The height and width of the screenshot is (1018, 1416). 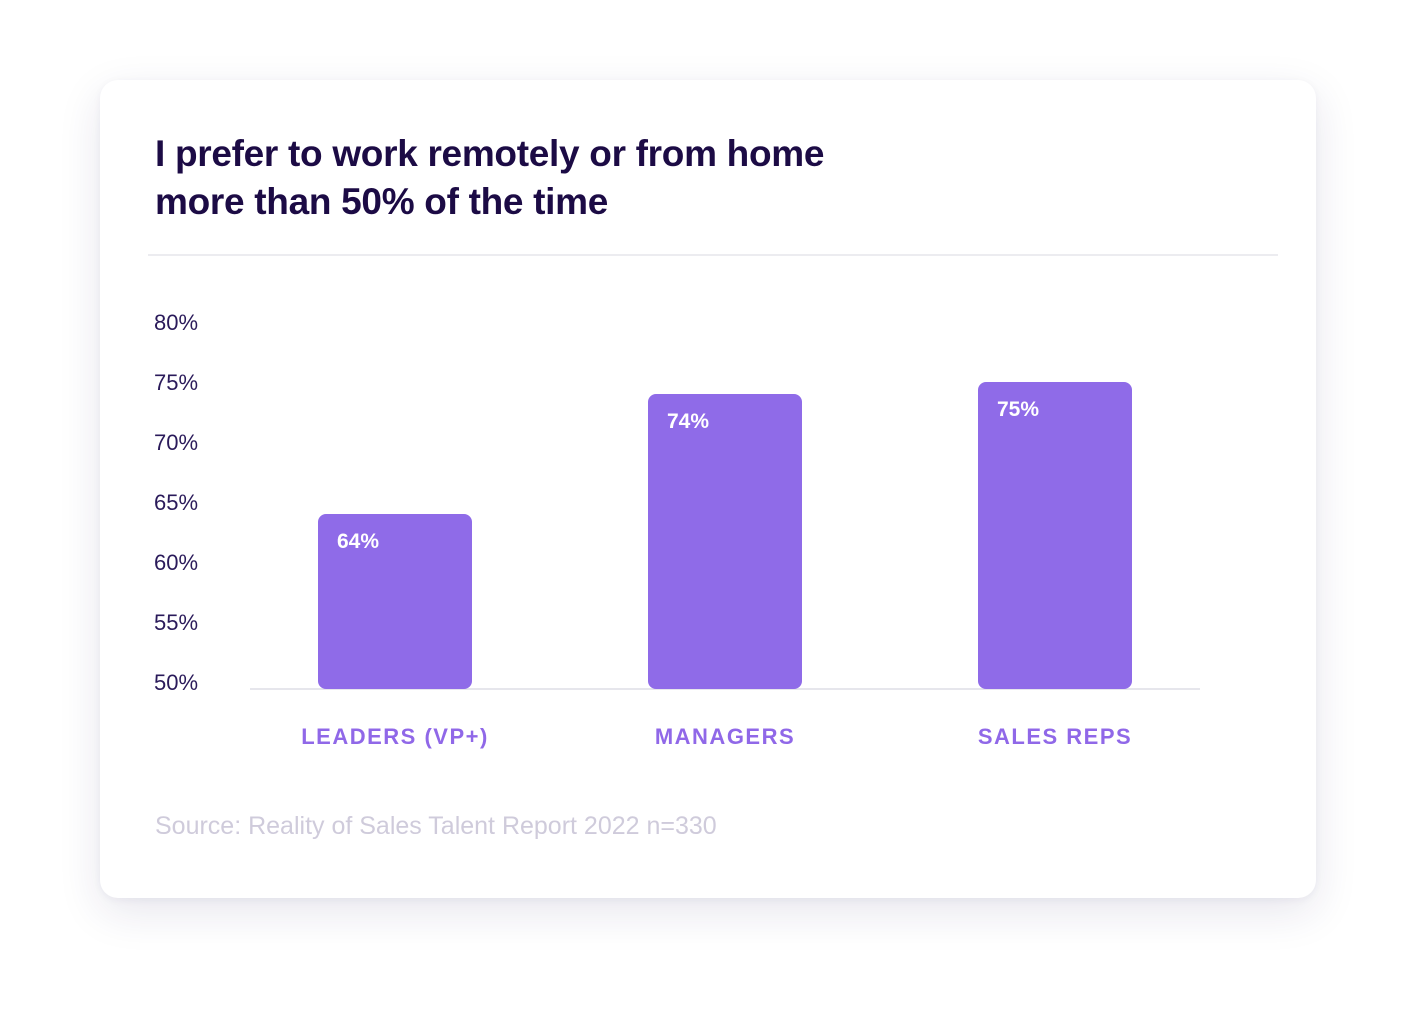 What do you see at coordinates (725, 736) in the screenshot?
I see `x-category-label: MANAGERS` at bounding box center [725, 736].